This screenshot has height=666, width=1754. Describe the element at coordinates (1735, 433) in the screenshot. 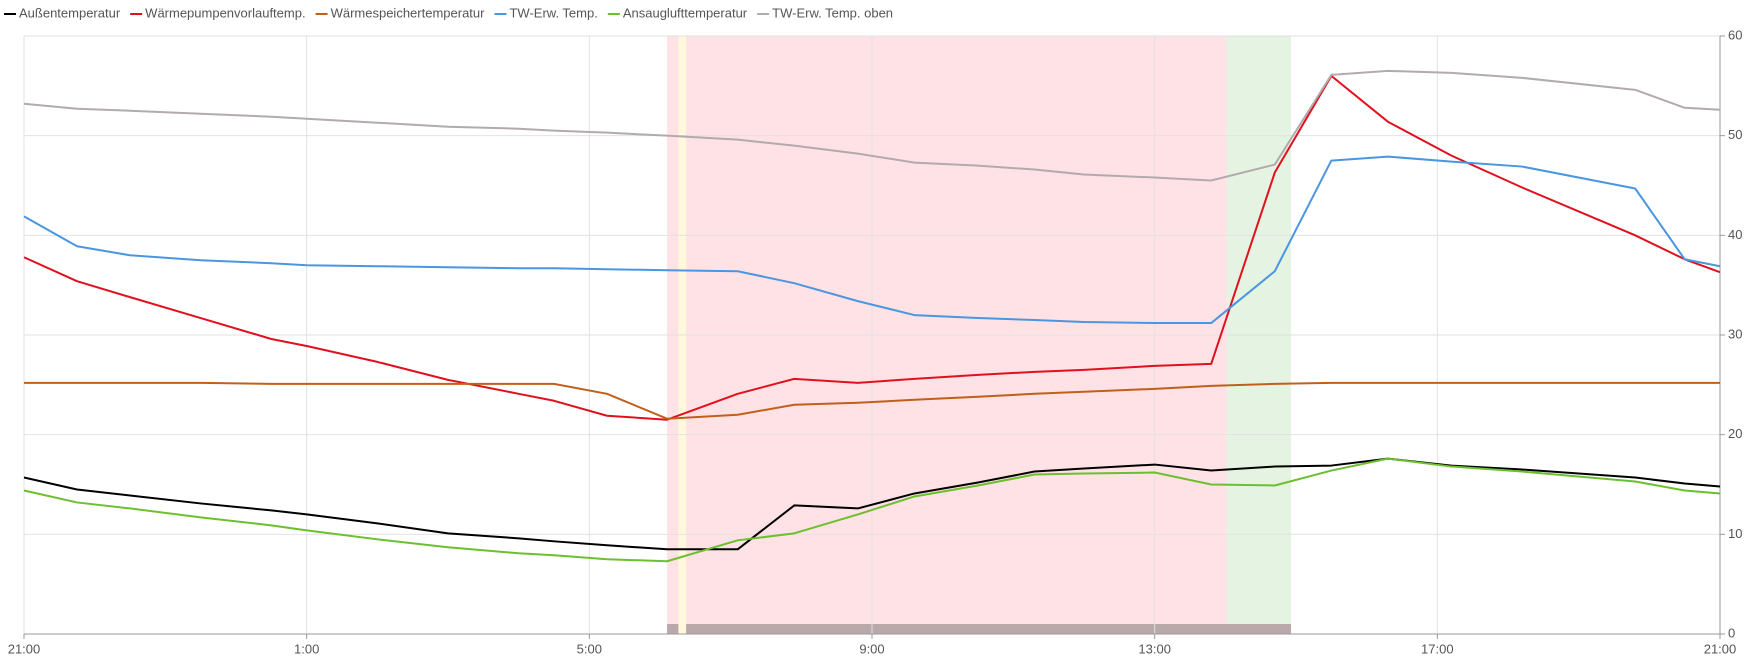

I see `y-tick-label: 20` at that location.